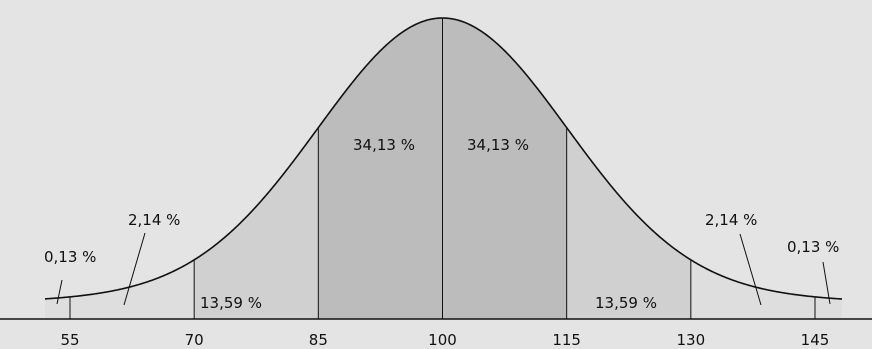 The height and width of the screenshot is (349, 872). What do you see at coordinates (384, 145) in the screenshot?
I see `percent-label-band-3: 34,13 %` at bounding box center [384, 145].